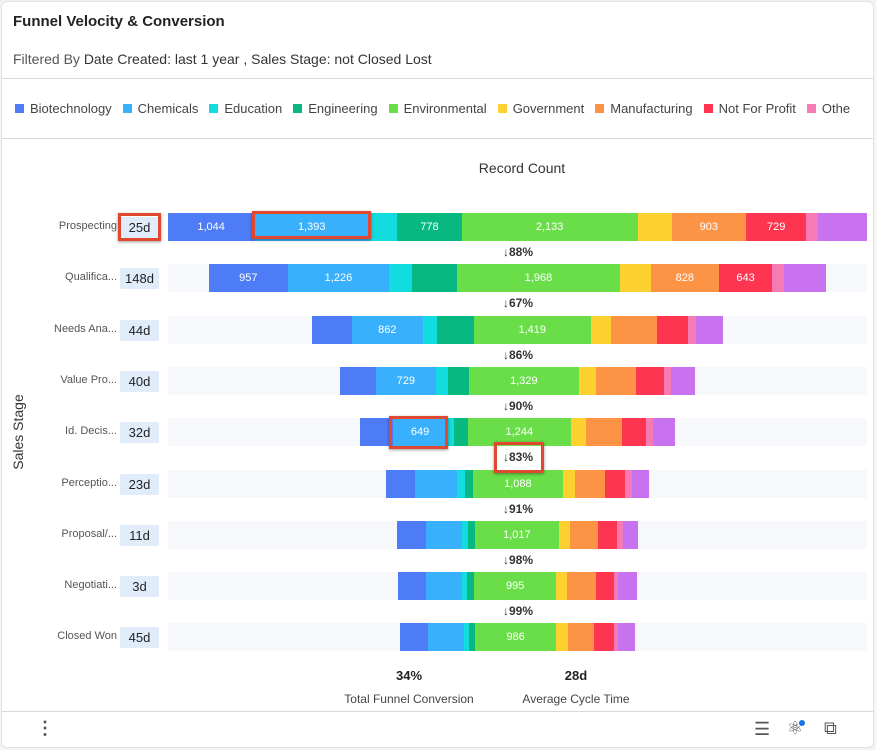  Describe the element at coordinates (437, 108) in the screenshot. I see `legend-item: Environmental` at that location.